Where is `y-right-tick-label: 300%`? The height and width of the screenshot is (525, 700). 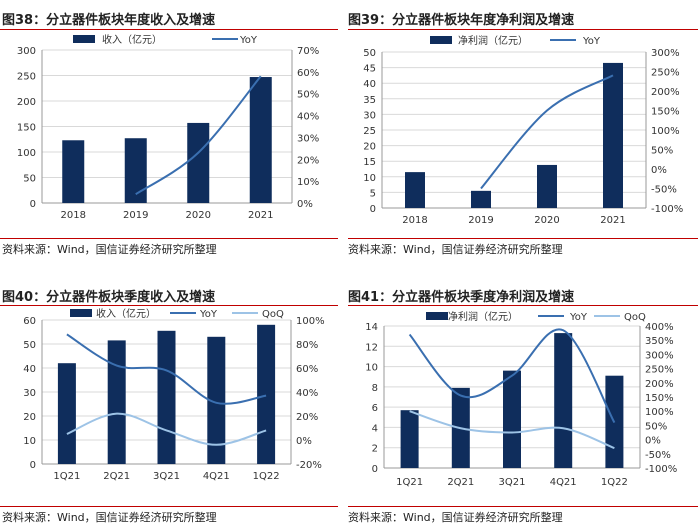
y-right-tick-label: 300% is located at coordinates (659, 355).